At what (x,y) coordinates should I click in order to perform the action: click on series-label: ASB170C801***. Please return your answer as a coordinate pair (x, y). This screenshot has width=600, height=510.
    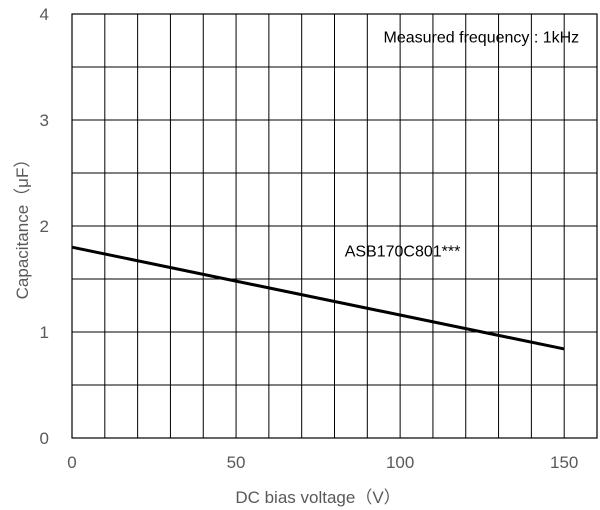
    Looking at the image, I should click on (403, 252).